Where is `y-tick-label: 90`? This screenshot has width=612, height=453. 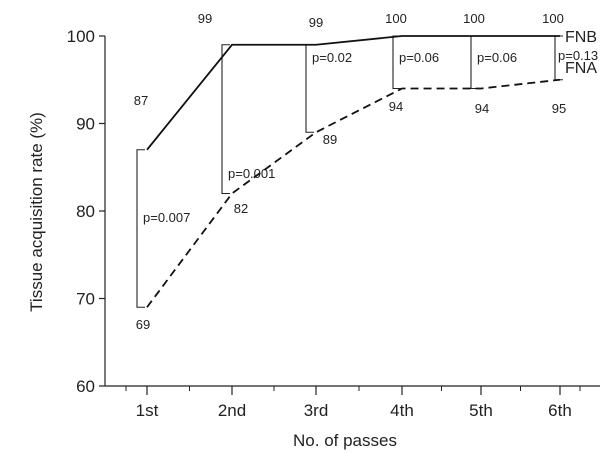 y-tick-label: 90 is located at coordinates (85, 124).